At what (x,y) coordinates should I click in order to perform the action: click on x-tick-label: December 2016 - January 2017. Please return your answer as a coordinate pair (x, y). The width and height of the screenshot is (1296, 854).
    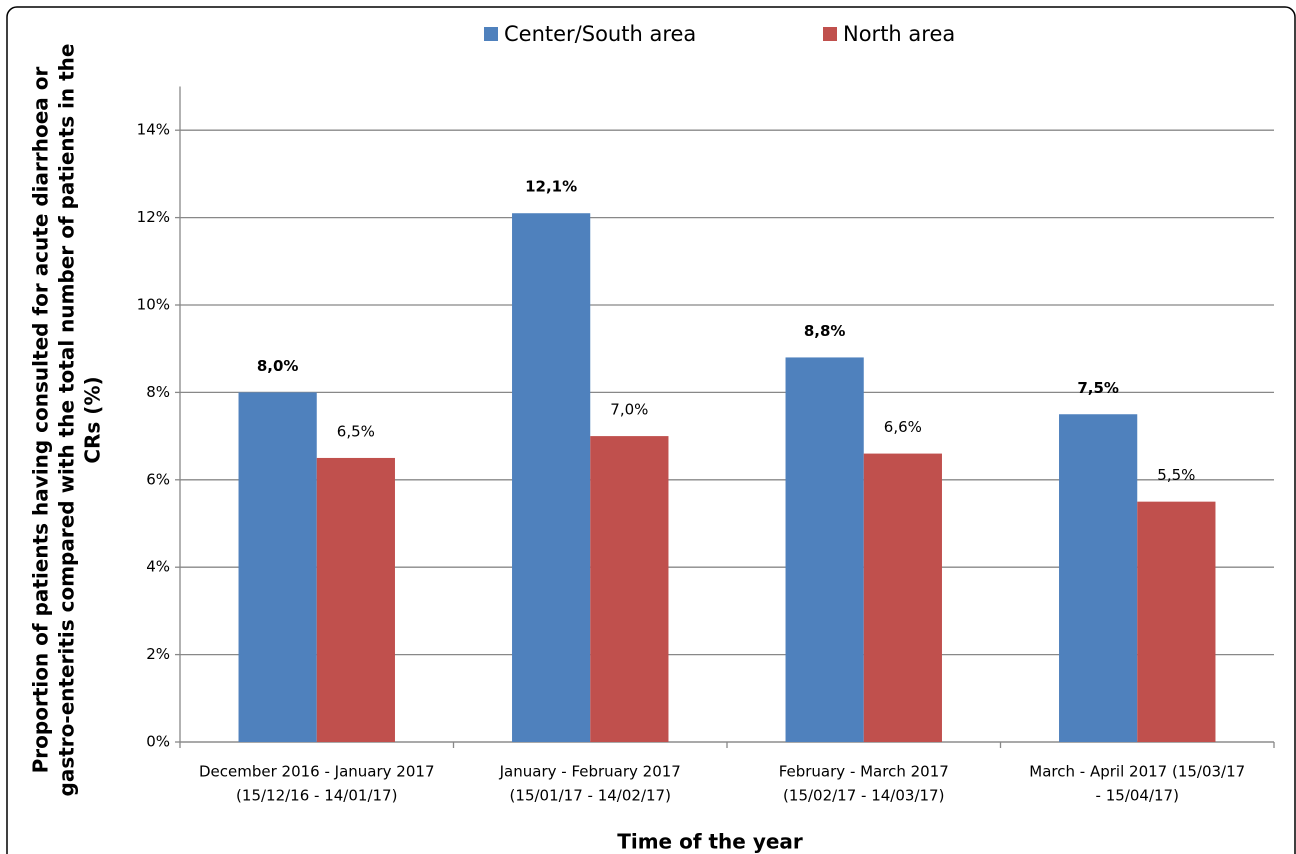
    Looking at the image, I should click on (316, 772).